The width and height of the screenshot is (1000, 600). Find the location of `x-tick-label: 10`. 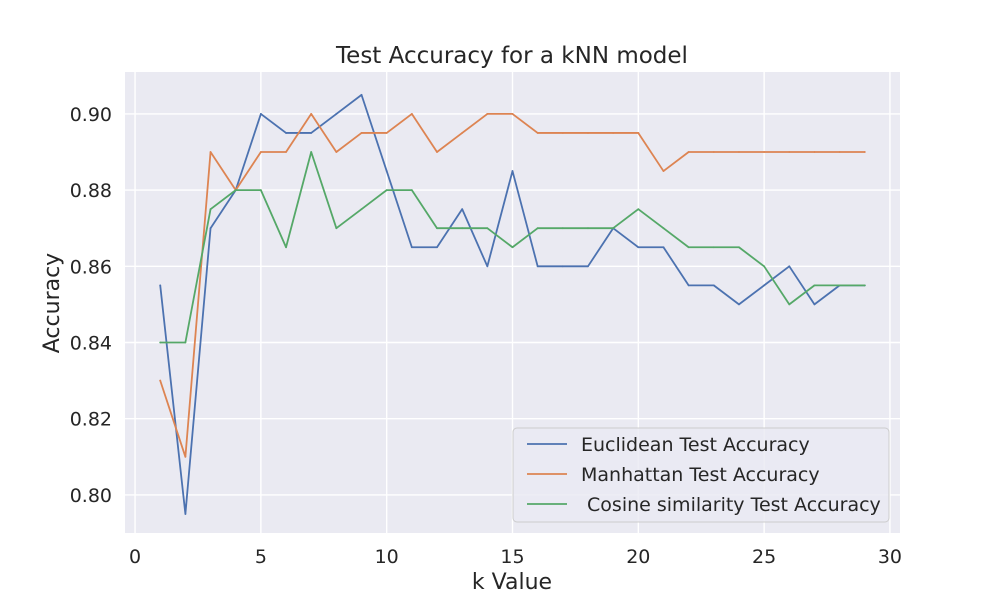

x-tick-label: 10 is located at coordinates (387, 557).